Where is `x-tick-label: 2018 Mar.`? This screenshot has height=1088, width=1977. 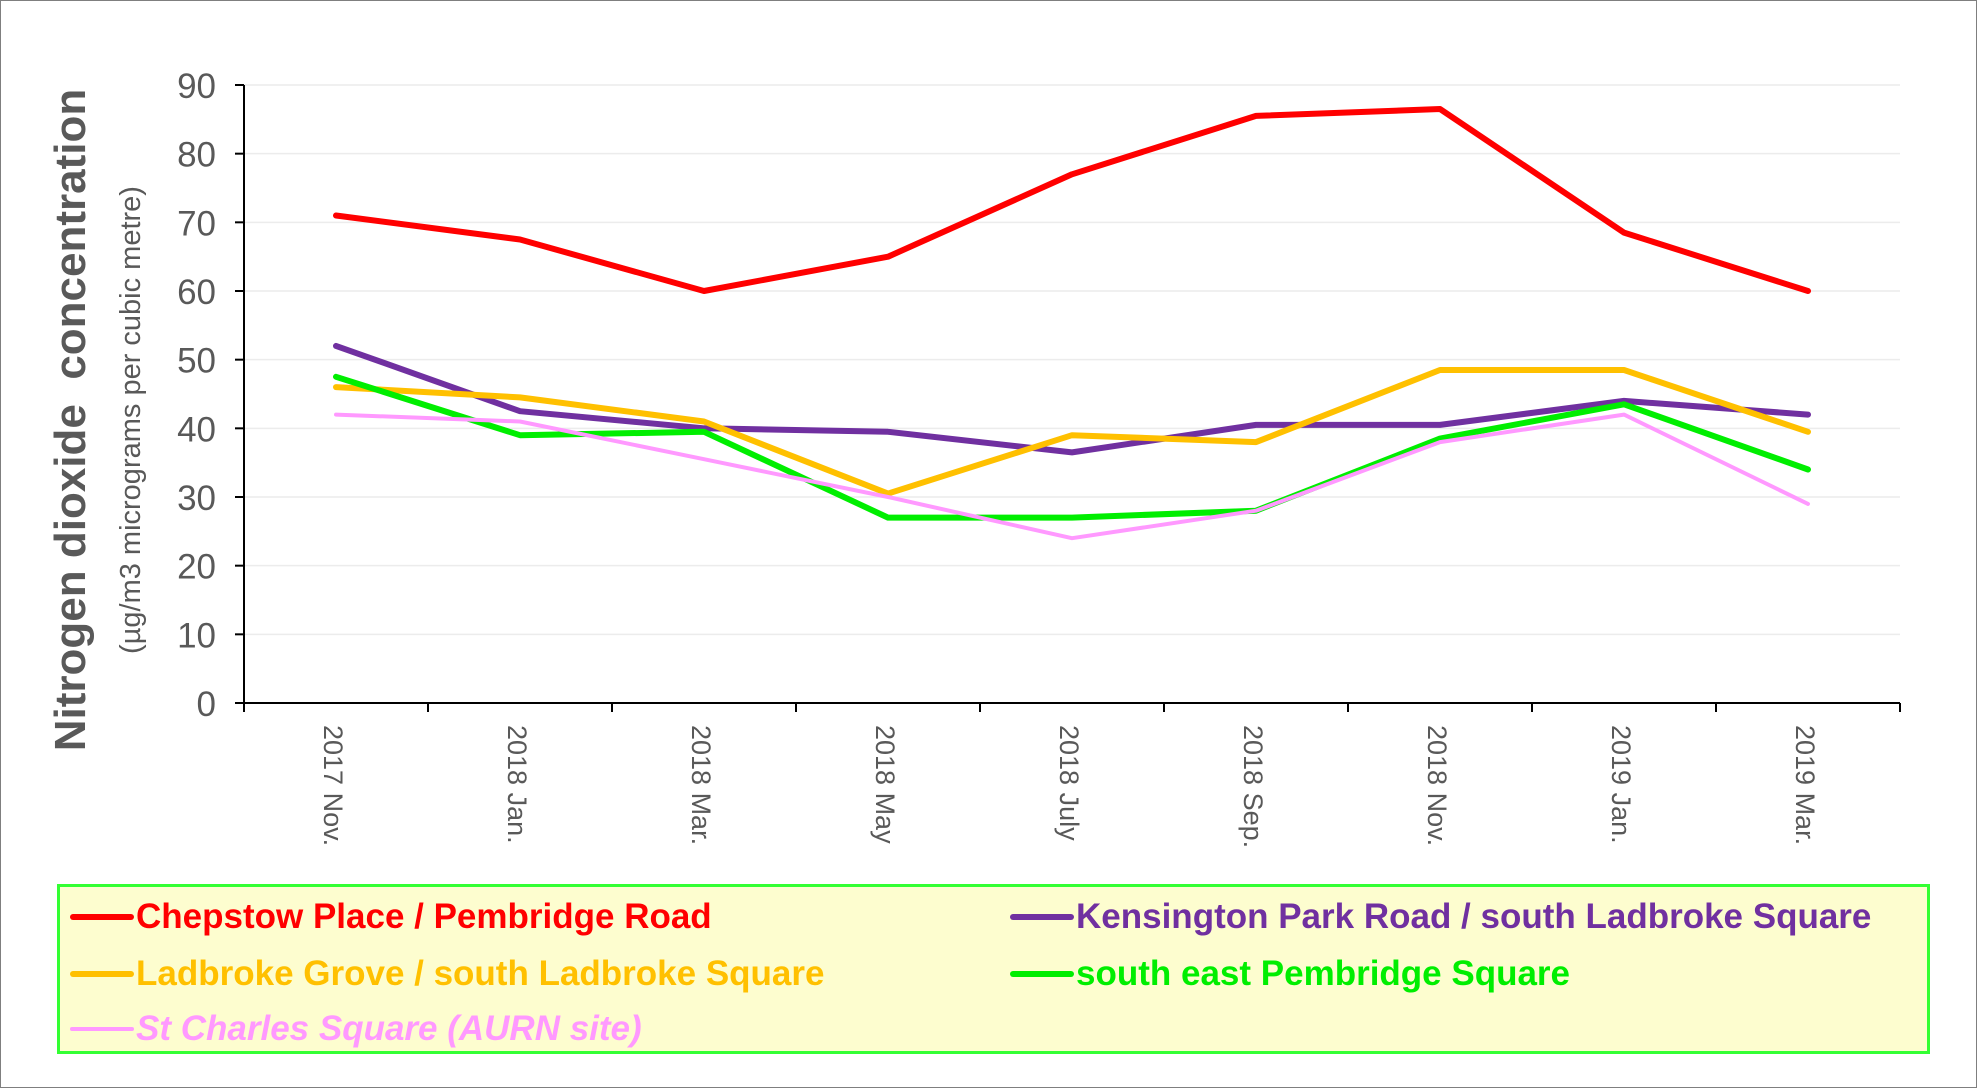 x-tick-label: 2018 Mar. is located at coordinates (701, 785).